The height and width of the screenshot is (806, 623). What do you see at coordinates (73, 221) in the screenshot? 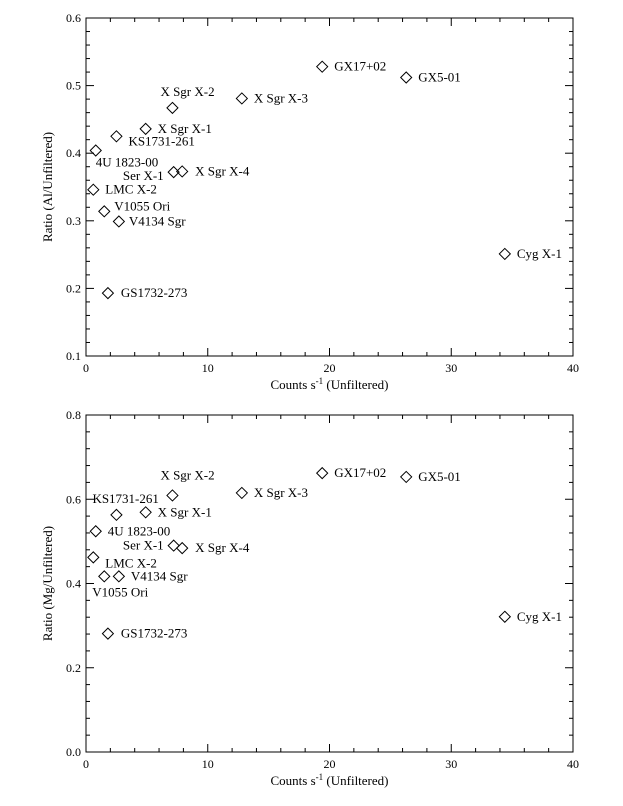
I see `y-tick-label: 0.3` at bounding box center [73, 221].